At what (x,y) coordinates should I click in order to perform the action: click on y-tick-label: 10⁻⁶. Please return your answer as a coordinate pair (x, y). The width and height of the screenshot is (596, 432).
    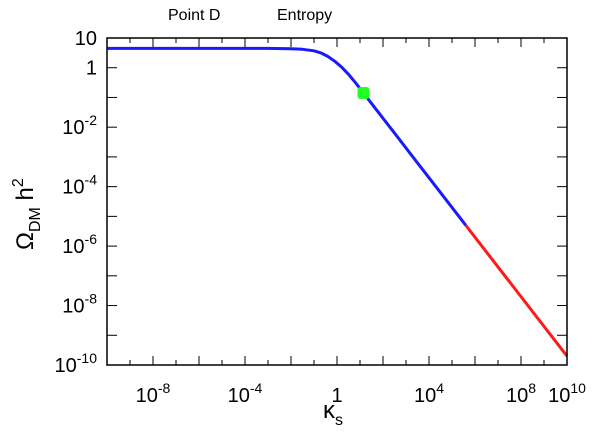
    Looking at the image, I should click on (79, 244).